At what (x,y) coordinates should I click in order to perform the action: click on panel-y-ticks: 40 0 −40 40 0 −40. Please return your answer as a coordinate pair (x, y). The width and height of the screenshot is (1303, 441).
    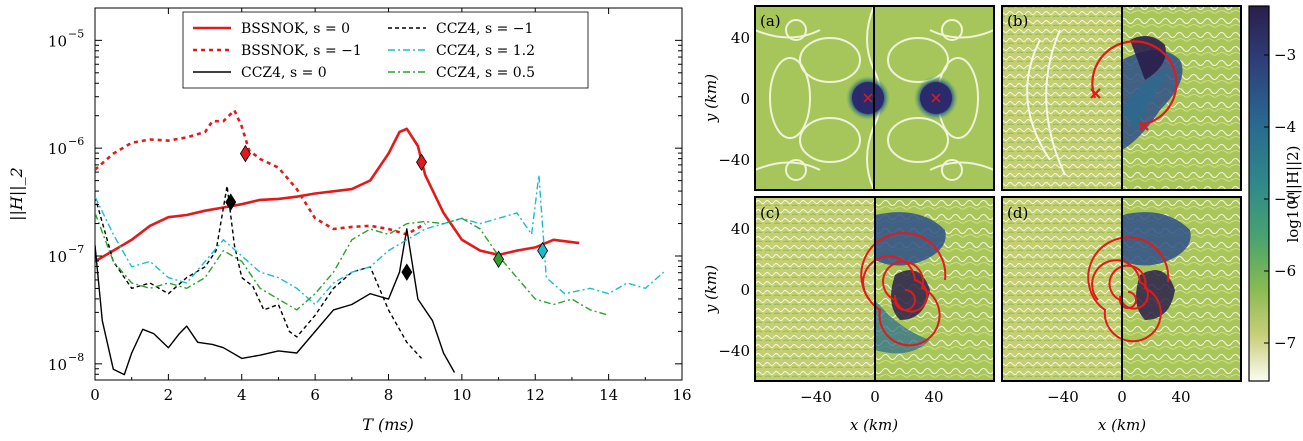
    Looking at the image, I should click on (734, 194).